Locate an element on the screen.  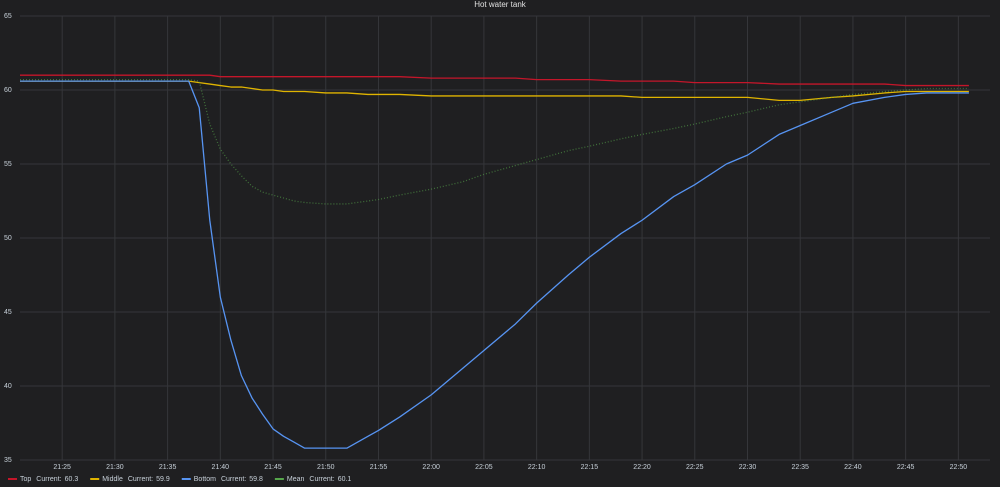
y-tick-label: 35 is located at coordinates (8, 460).